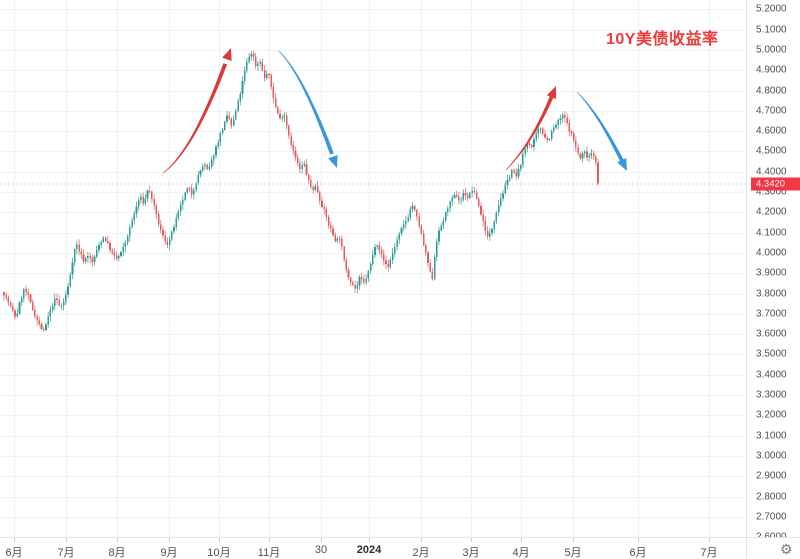 The width and height of the screenshot is (800, 559). I want to click on price-tick-label: 2.9000, so click(771, 476).